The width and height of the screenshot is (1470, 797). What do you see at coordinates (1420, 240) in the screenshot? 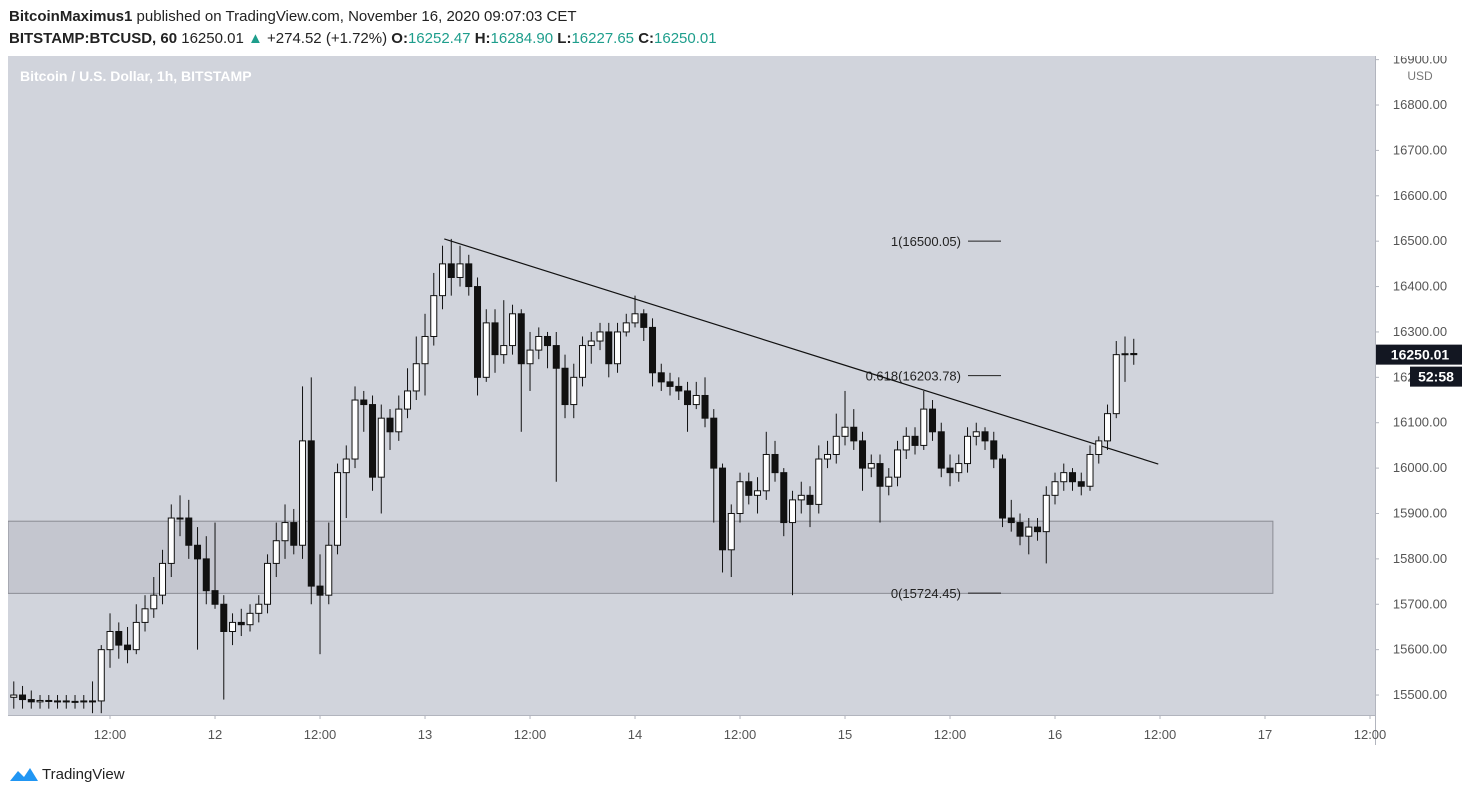
I see `y-tick-label: 16500.00` at bounding box center [1420, 240].